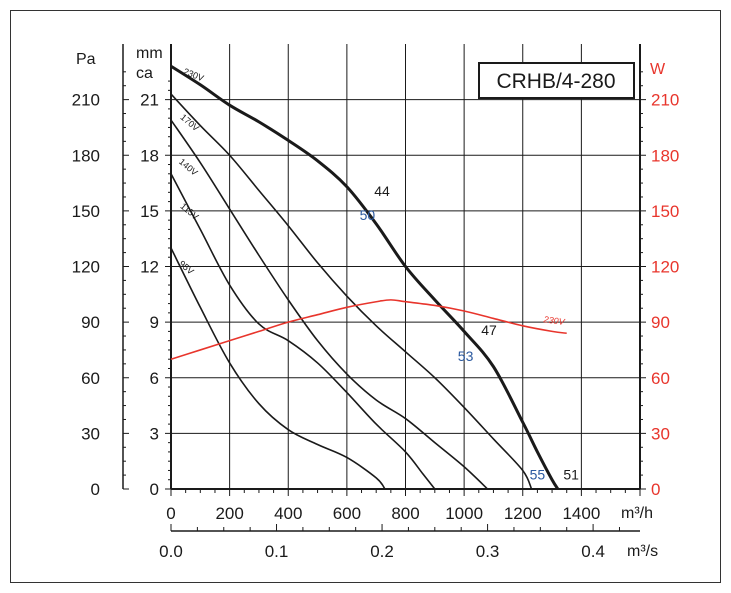  I want to click on pressure-curve-115v-label: 115V, so click(190, 211).